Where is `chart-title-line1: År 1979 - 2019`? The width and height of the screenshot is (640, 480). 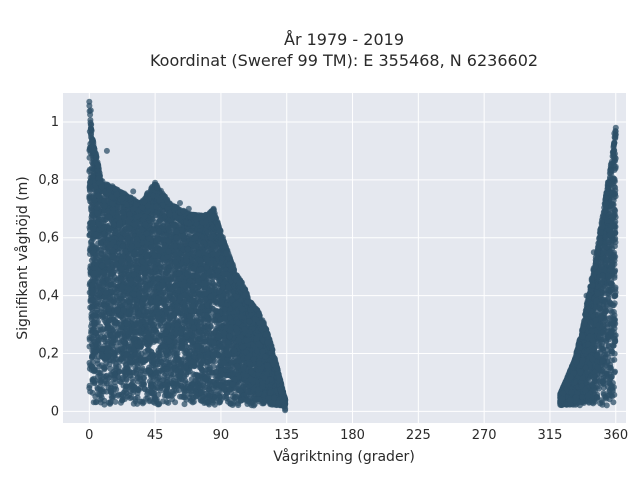 chart-title-line1: År 1979 - 2019 is located at coordinates (344, 39).